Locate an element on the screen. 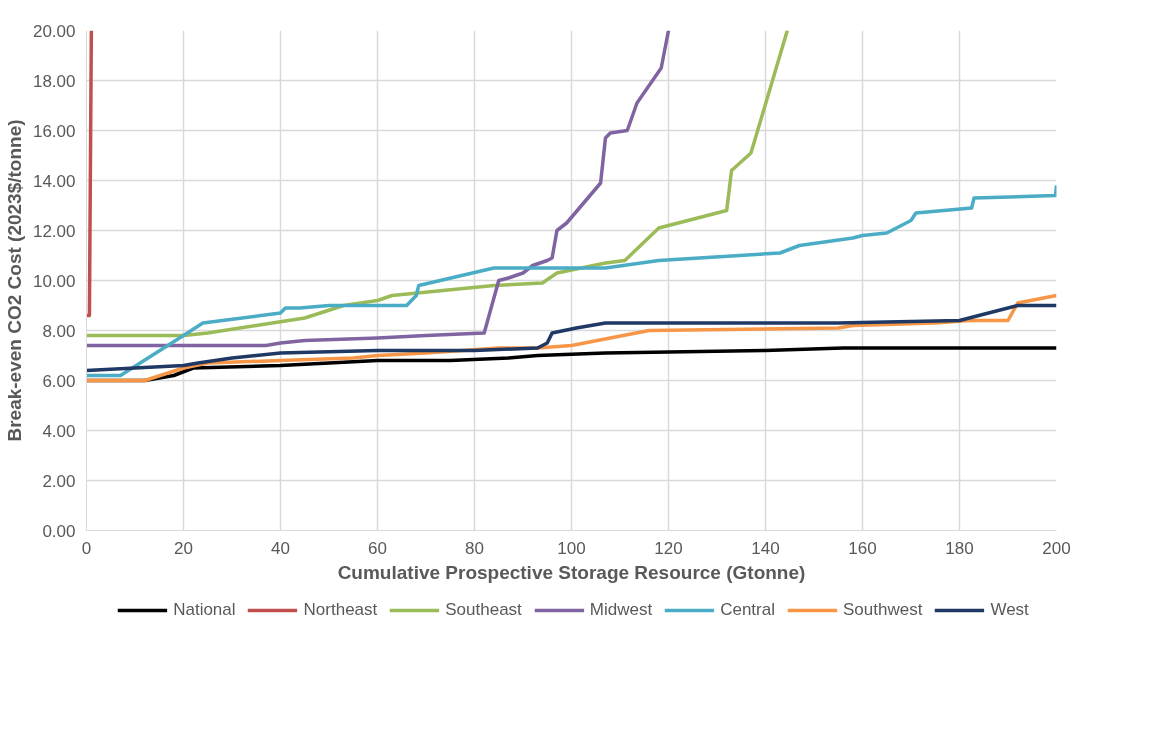 Image resolution: width=1173 pixels, height=744 pixels. y-axis-title: Break-even CO2 Cost (2023$/tonne) is located at coordinates (14, 280).